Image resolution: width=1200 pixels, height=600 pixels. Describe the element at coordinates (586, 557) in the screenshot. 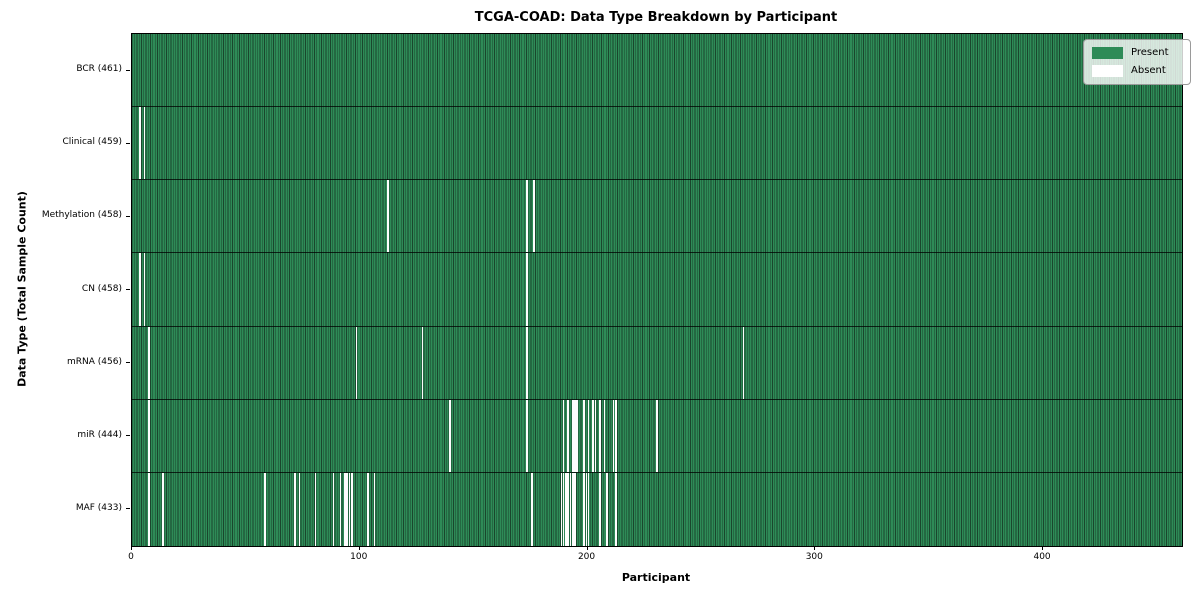

I see `x-tick-label: 200` at that location.